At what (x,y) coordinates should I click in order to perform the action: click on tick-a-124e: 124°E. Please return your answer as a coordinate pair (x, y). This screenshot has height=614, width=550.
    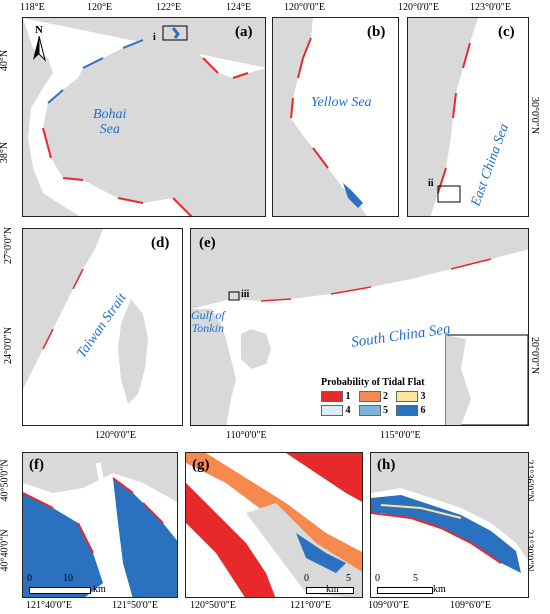
    Looking at the image, I should click on (239, 7).